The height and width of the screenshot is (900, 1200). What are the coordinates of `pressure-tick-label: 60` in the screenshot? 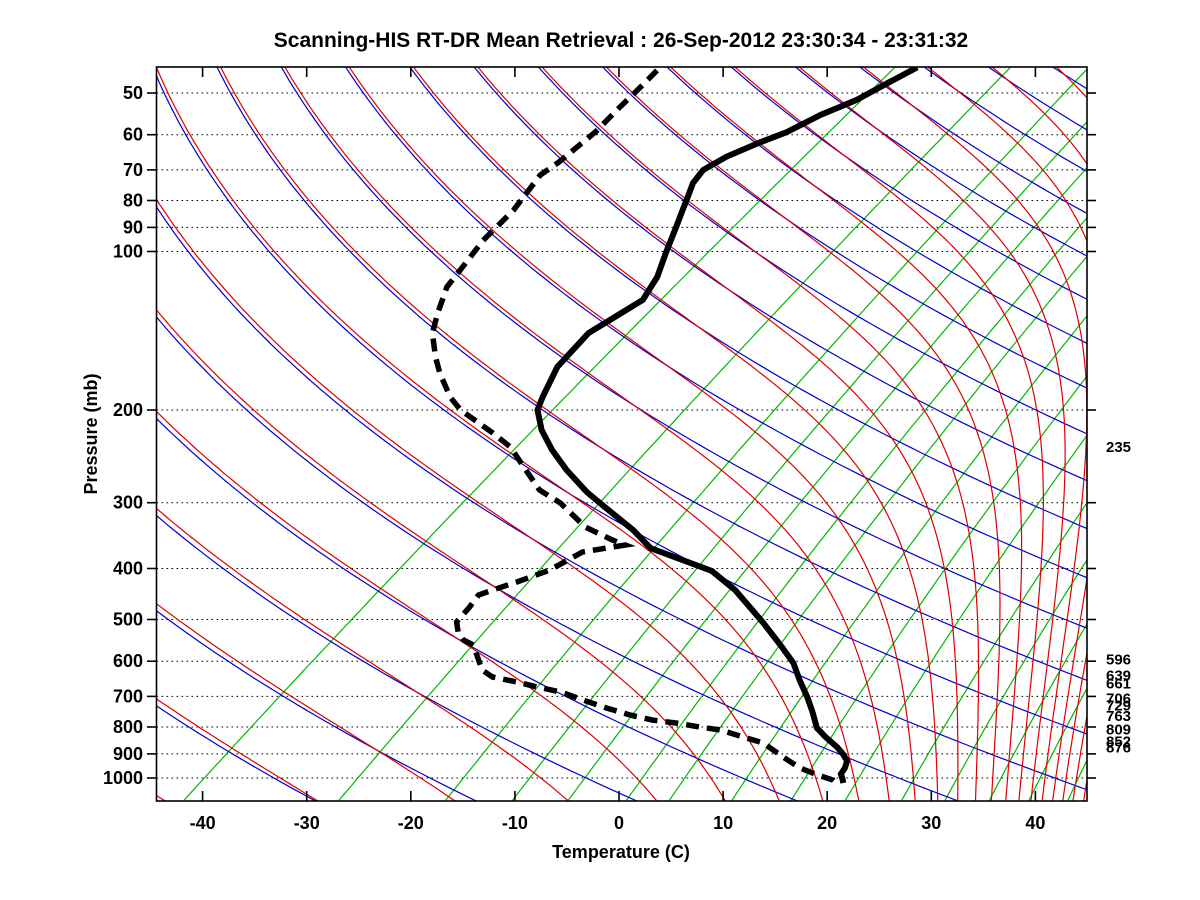 It's located at (133, 135).